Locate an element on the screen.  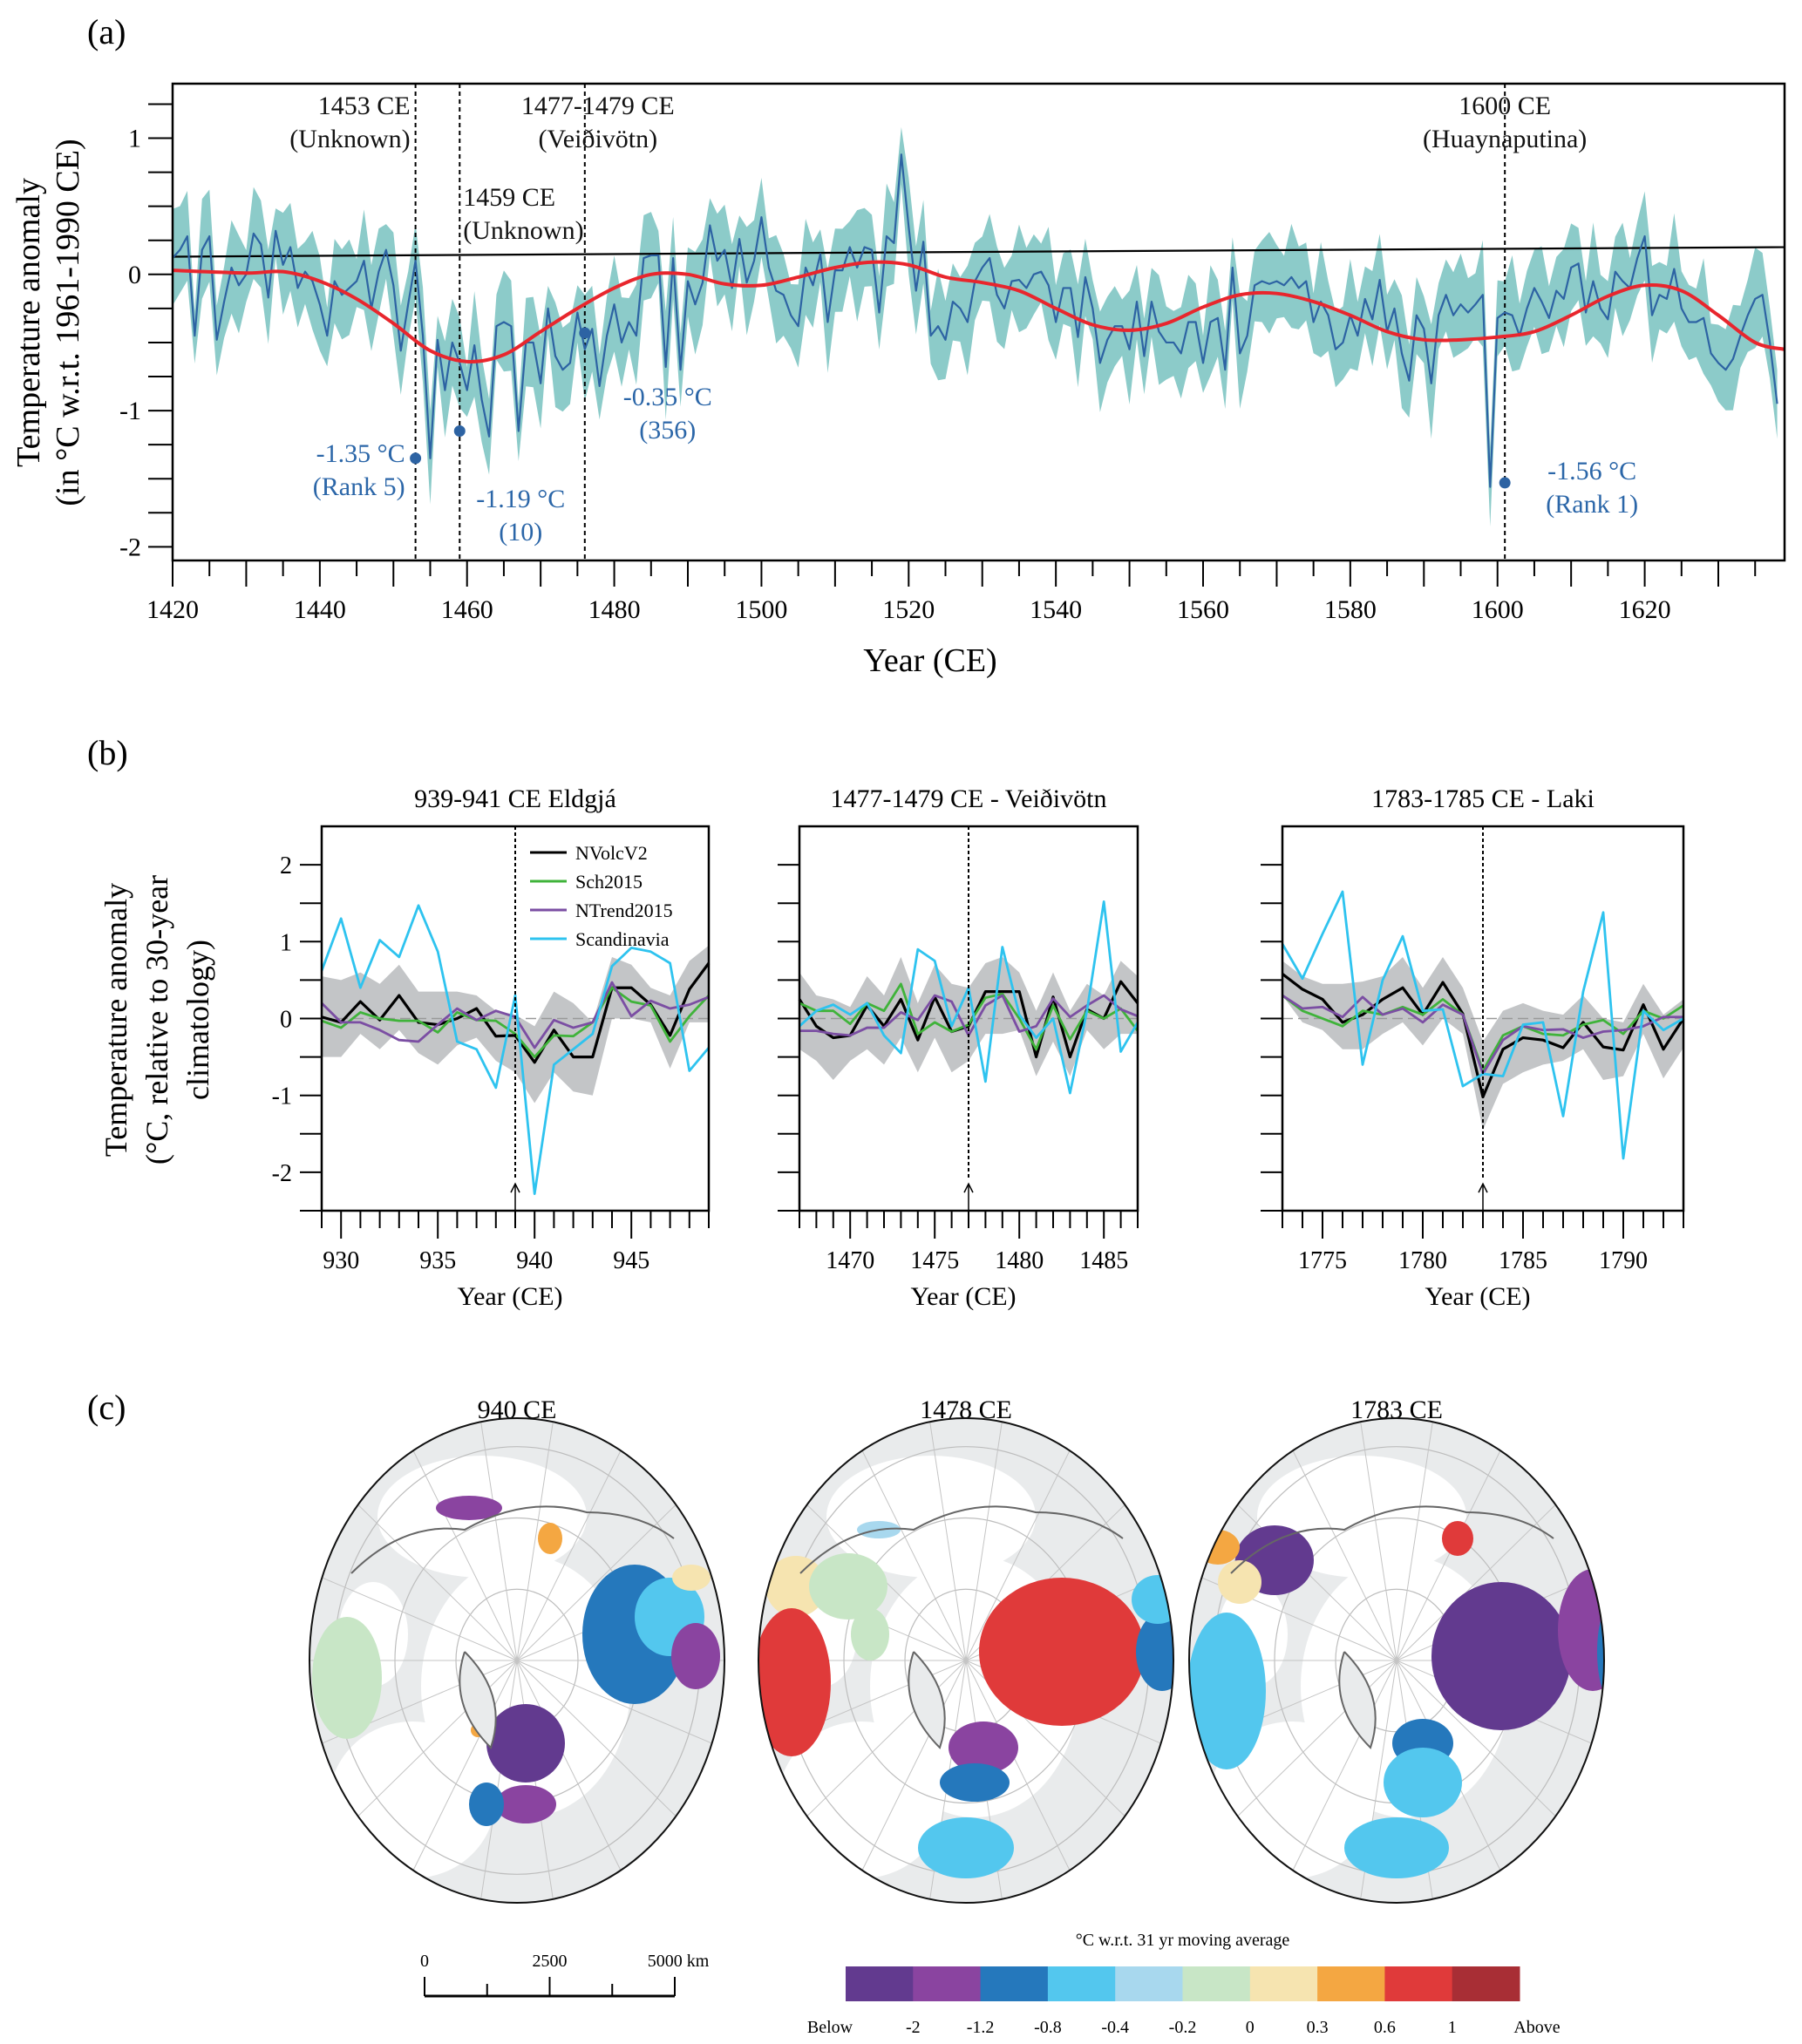
b-y-axis-title-line3: climatology) is located at coordinates (197, 1020).